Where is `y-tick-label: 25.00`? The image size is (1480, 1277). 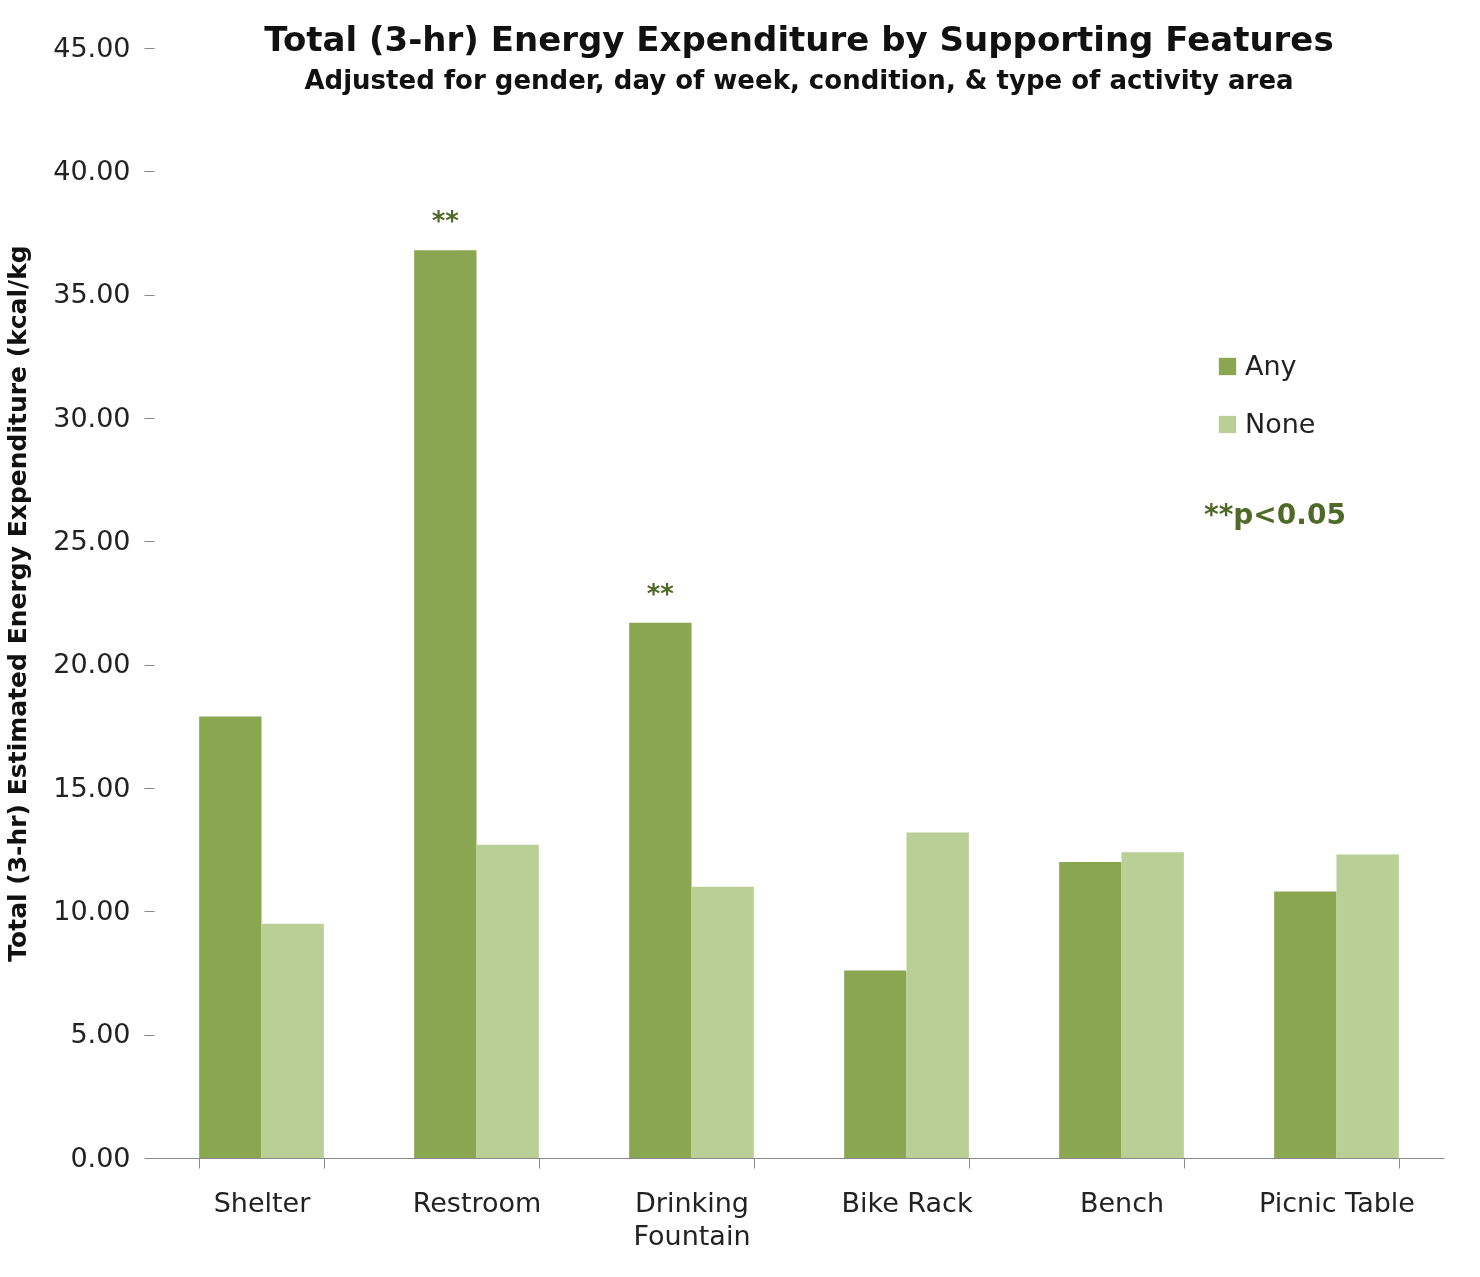 y-tick-label: 25.00 is located at coordinates (92, 540).